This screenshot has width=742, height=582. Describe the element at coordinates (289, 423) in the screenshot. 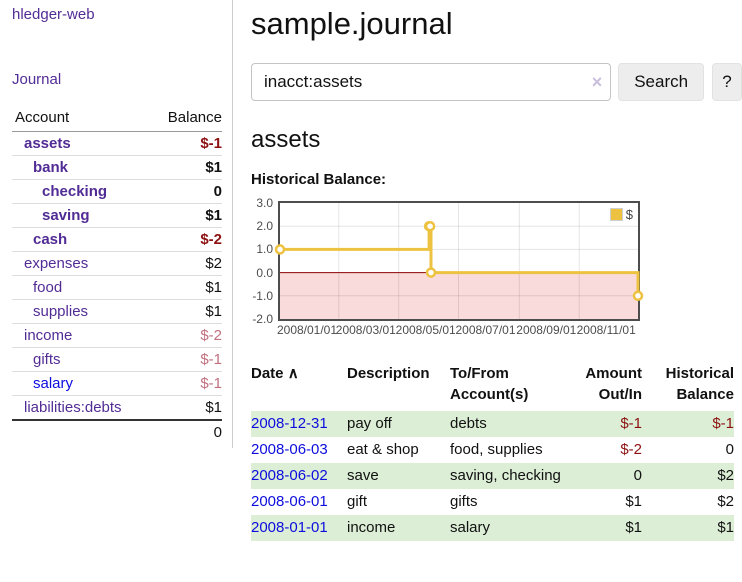

I see `transaction-date-link: 2008-12-31` at that location.